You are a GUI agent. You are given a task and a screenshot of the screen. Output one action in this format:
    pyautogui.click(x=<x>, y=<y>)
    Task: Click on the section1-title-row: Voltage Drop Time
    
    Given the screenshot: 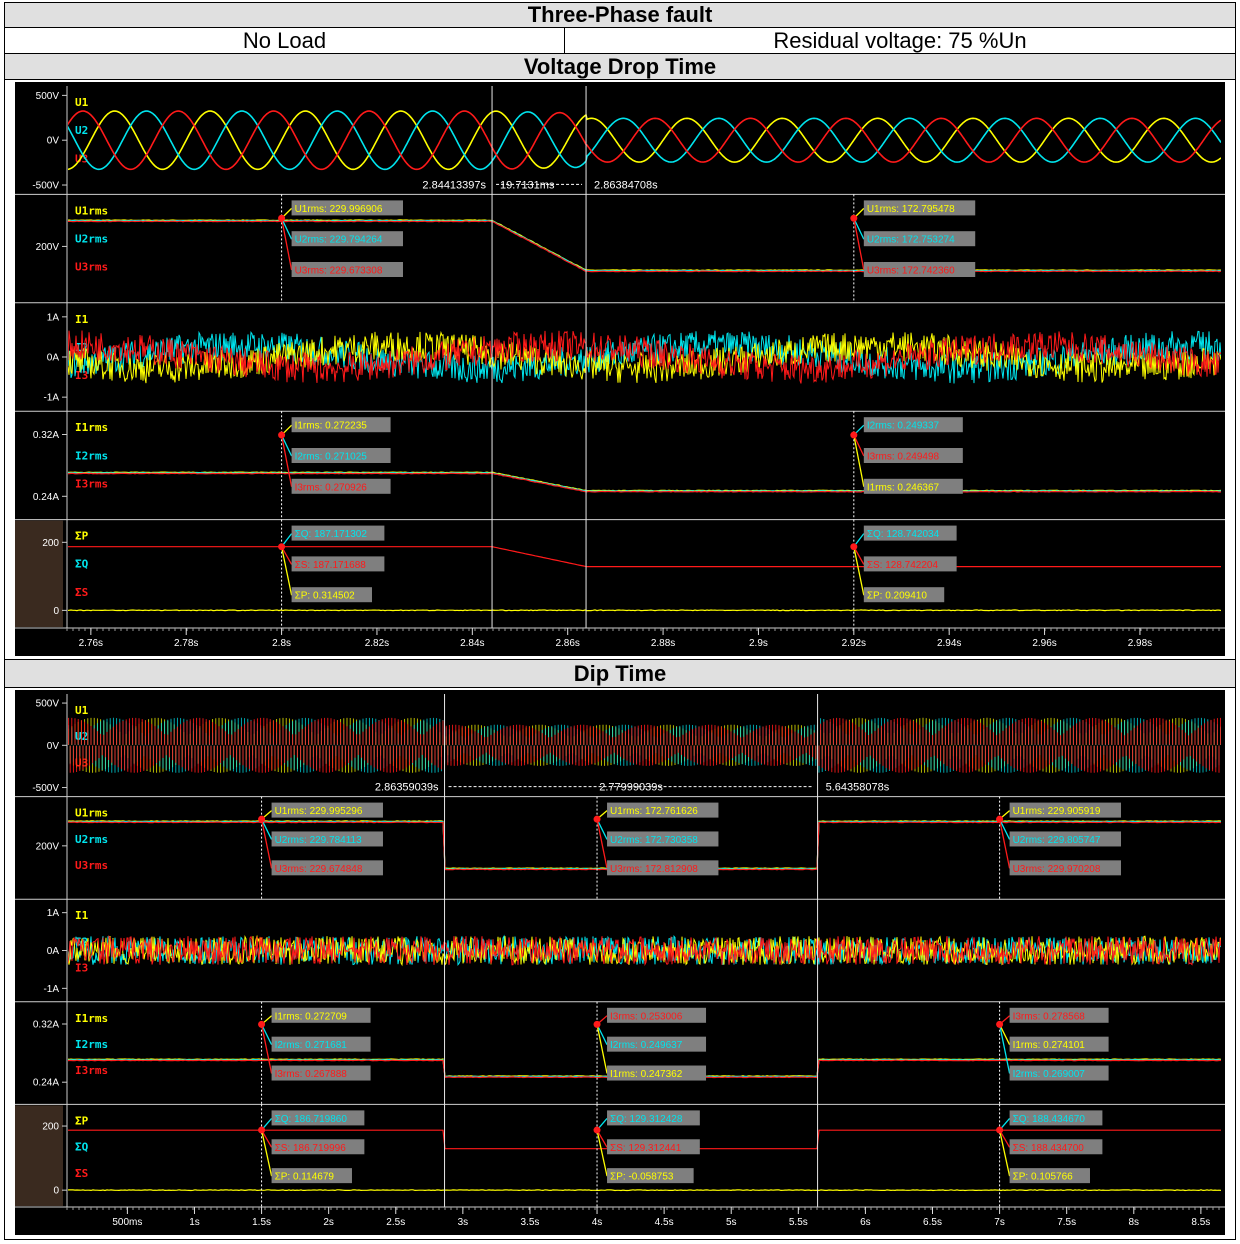 What is the action you would take?
    pyautogui.click(x=620, y=67)
    